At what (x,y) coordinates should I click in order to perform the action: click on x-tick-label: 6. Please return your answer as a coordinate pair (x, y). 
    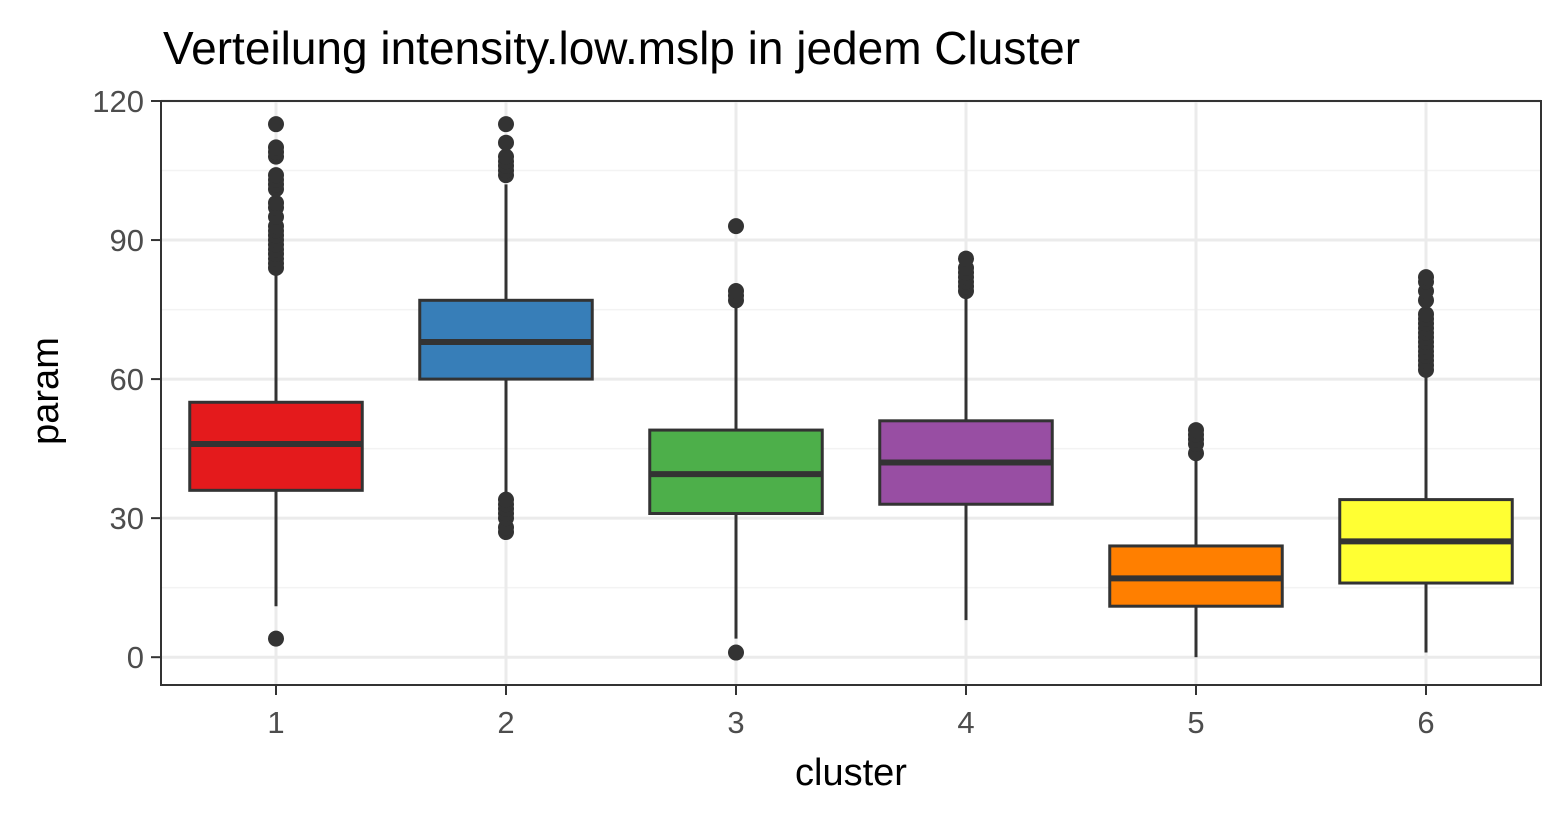
    Looking at the image, I should click on (1425, 722).